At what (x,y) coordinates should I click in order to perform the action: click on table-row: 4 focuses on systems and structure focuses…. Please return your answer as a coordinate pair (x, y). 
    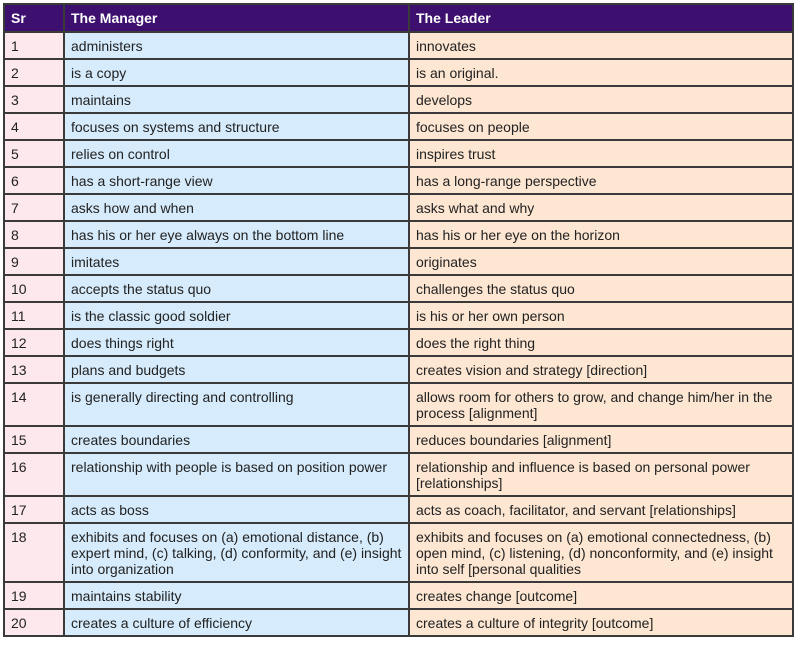
    Looking at the image, I should click on (398, 126).